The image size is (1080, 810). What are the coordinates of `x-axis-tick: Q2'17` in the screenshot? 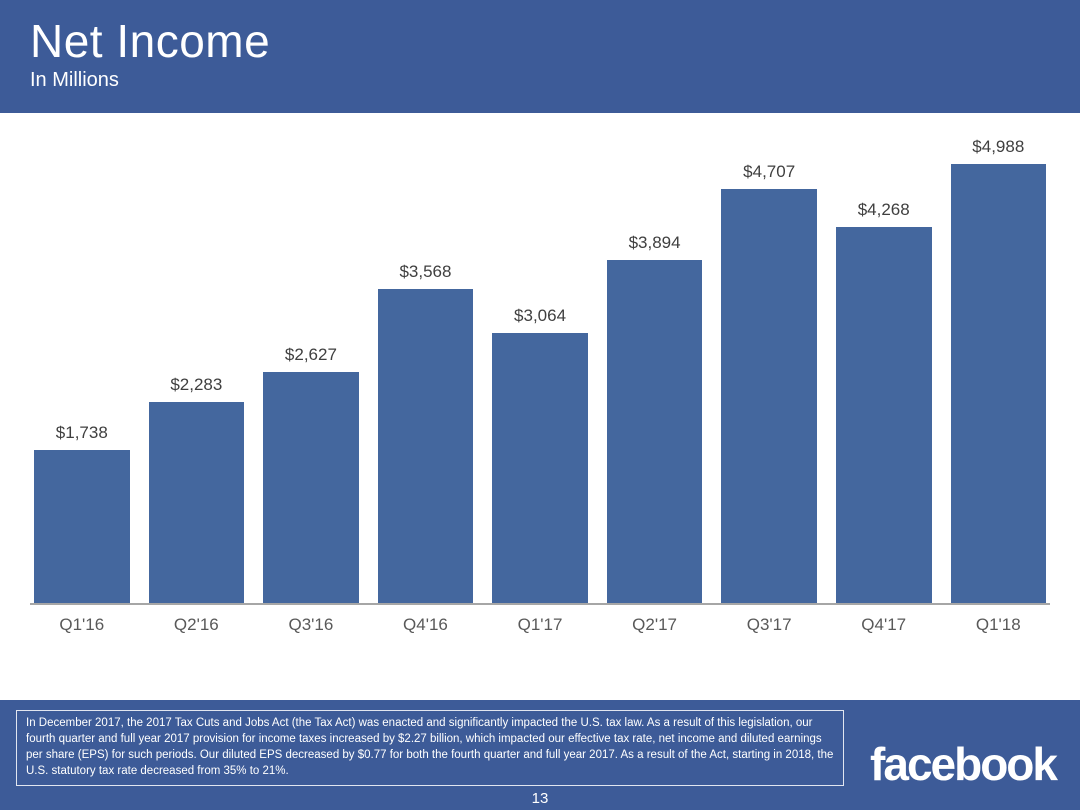 It's located at (655, 624).